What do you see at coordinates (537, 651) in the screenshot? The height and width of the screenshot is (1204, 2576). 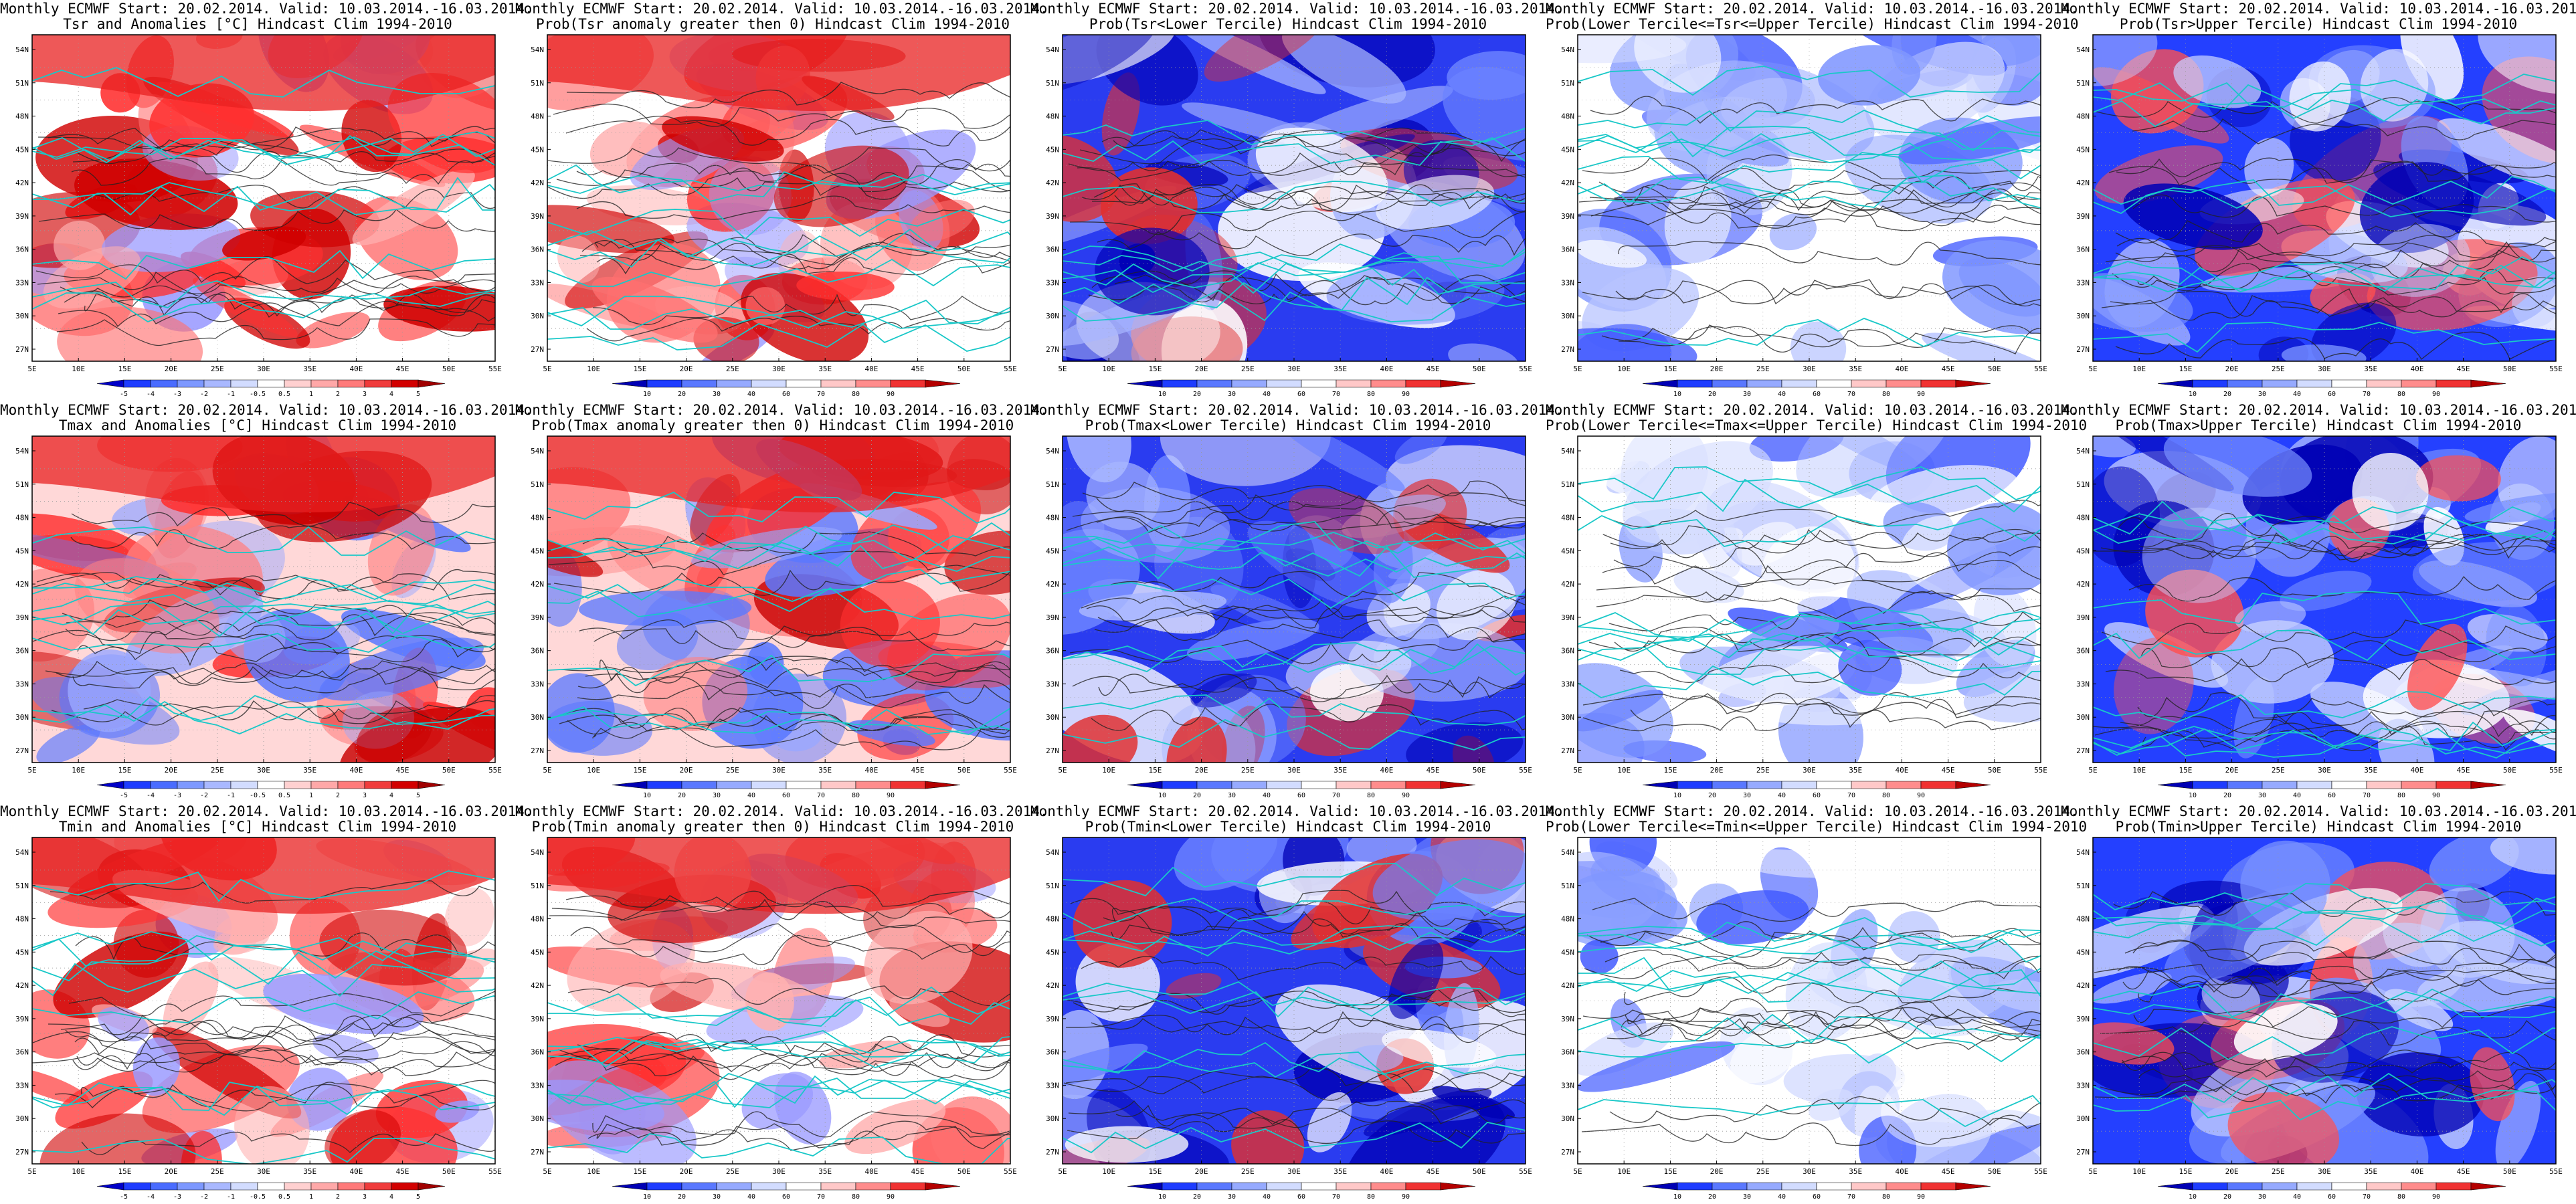 I see `lat-tick-label: 36N` at bounding box center [537, 651].